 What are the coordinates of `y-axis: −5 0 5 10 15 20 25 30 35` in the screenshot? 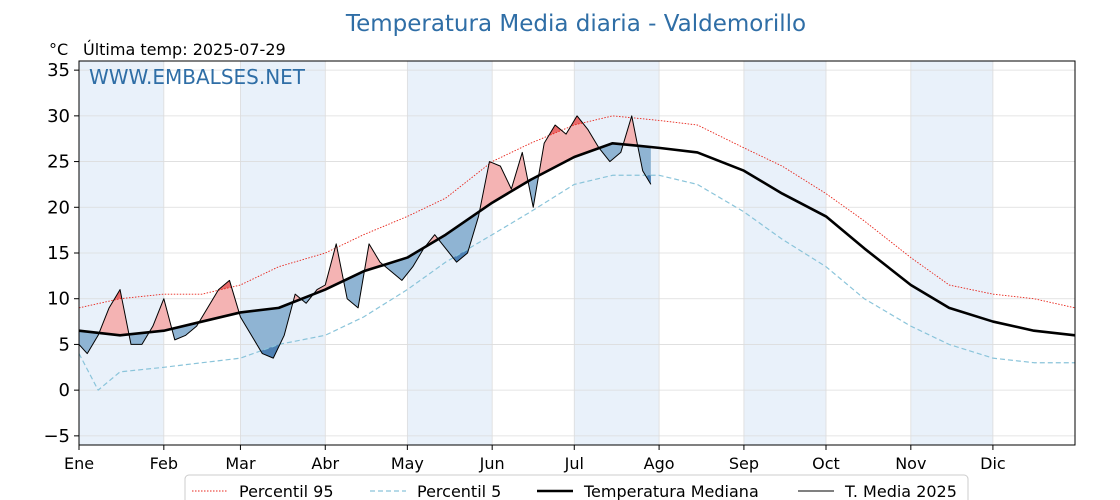 It's located at (61, 253).